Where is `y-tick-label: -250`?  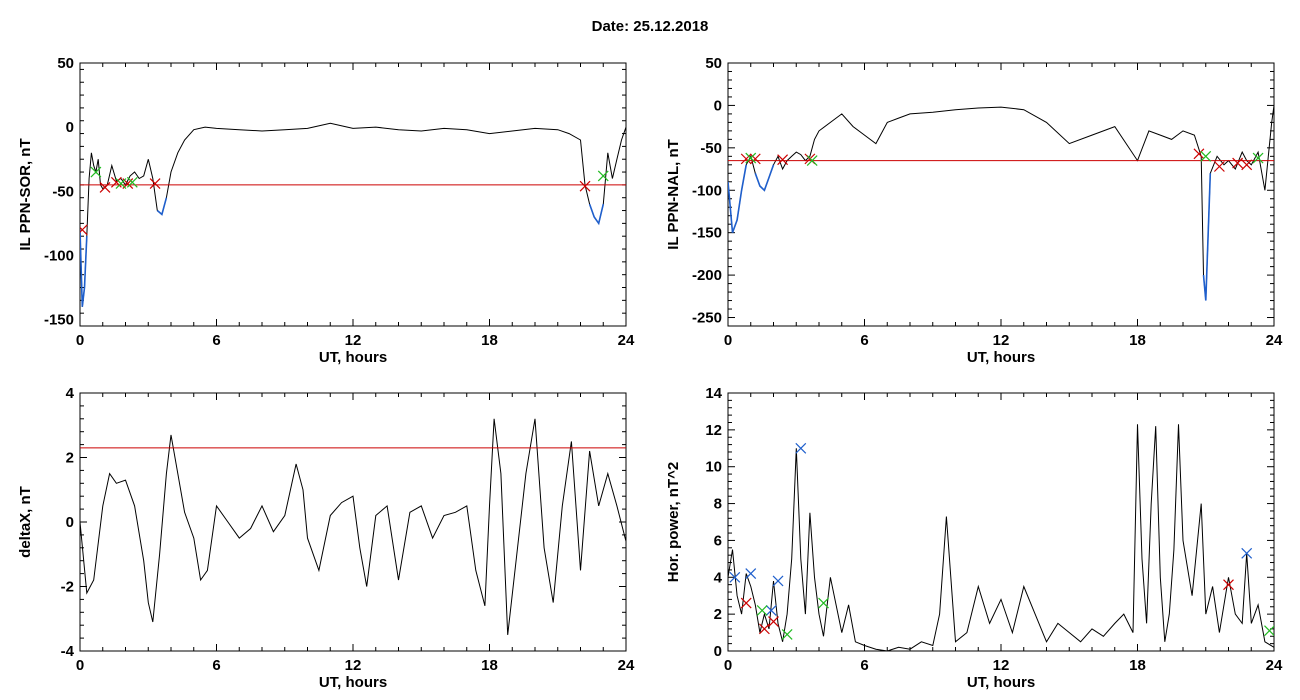
y-tick-label: -250 is located at coordinates (707, 318).